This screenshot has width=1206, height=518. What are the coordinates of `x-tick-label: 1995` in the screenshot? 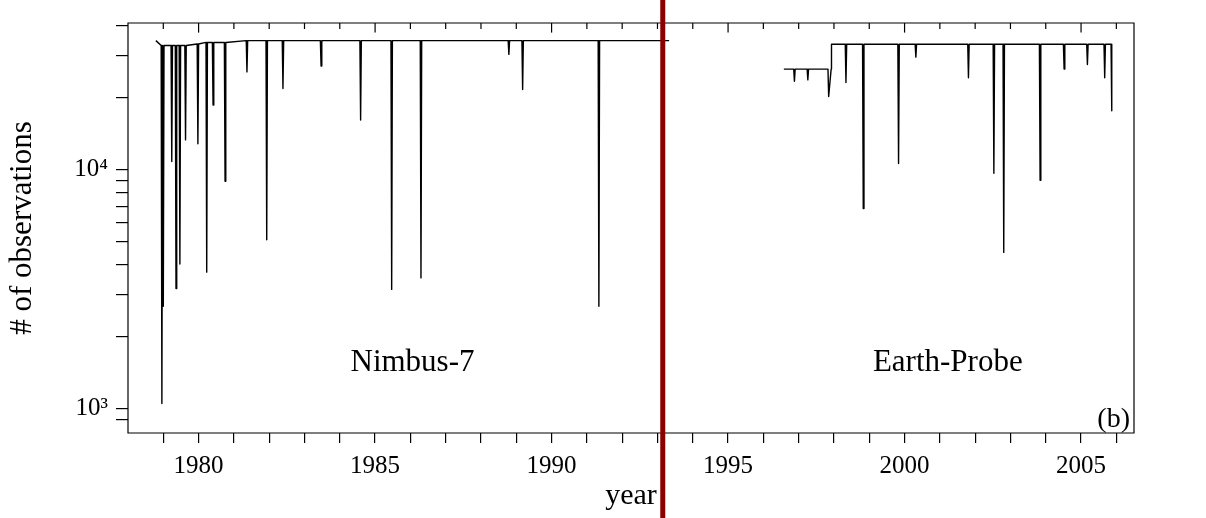 It's located at (728, 464).